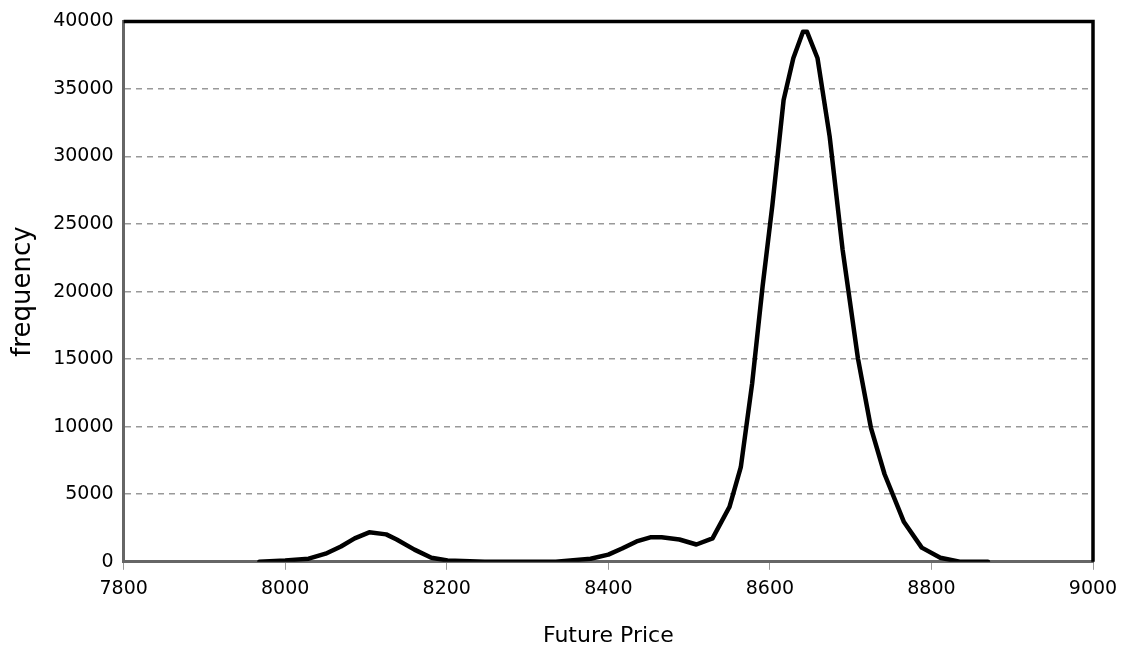  What do you see at coordinates (123, 587) in the screenshot?
I see `x-tick-label: 7800` at bounding box center [123, 587].